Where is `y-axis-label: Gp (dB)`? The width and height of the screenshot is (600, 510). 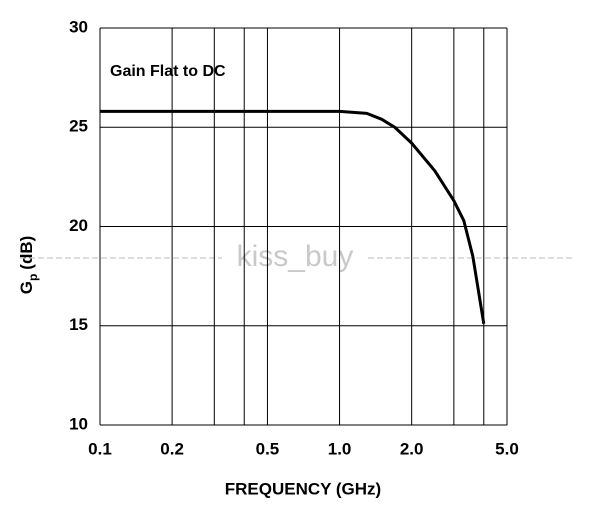
y-axis-label: Gp (dB) is located at coordinates (28, 265).